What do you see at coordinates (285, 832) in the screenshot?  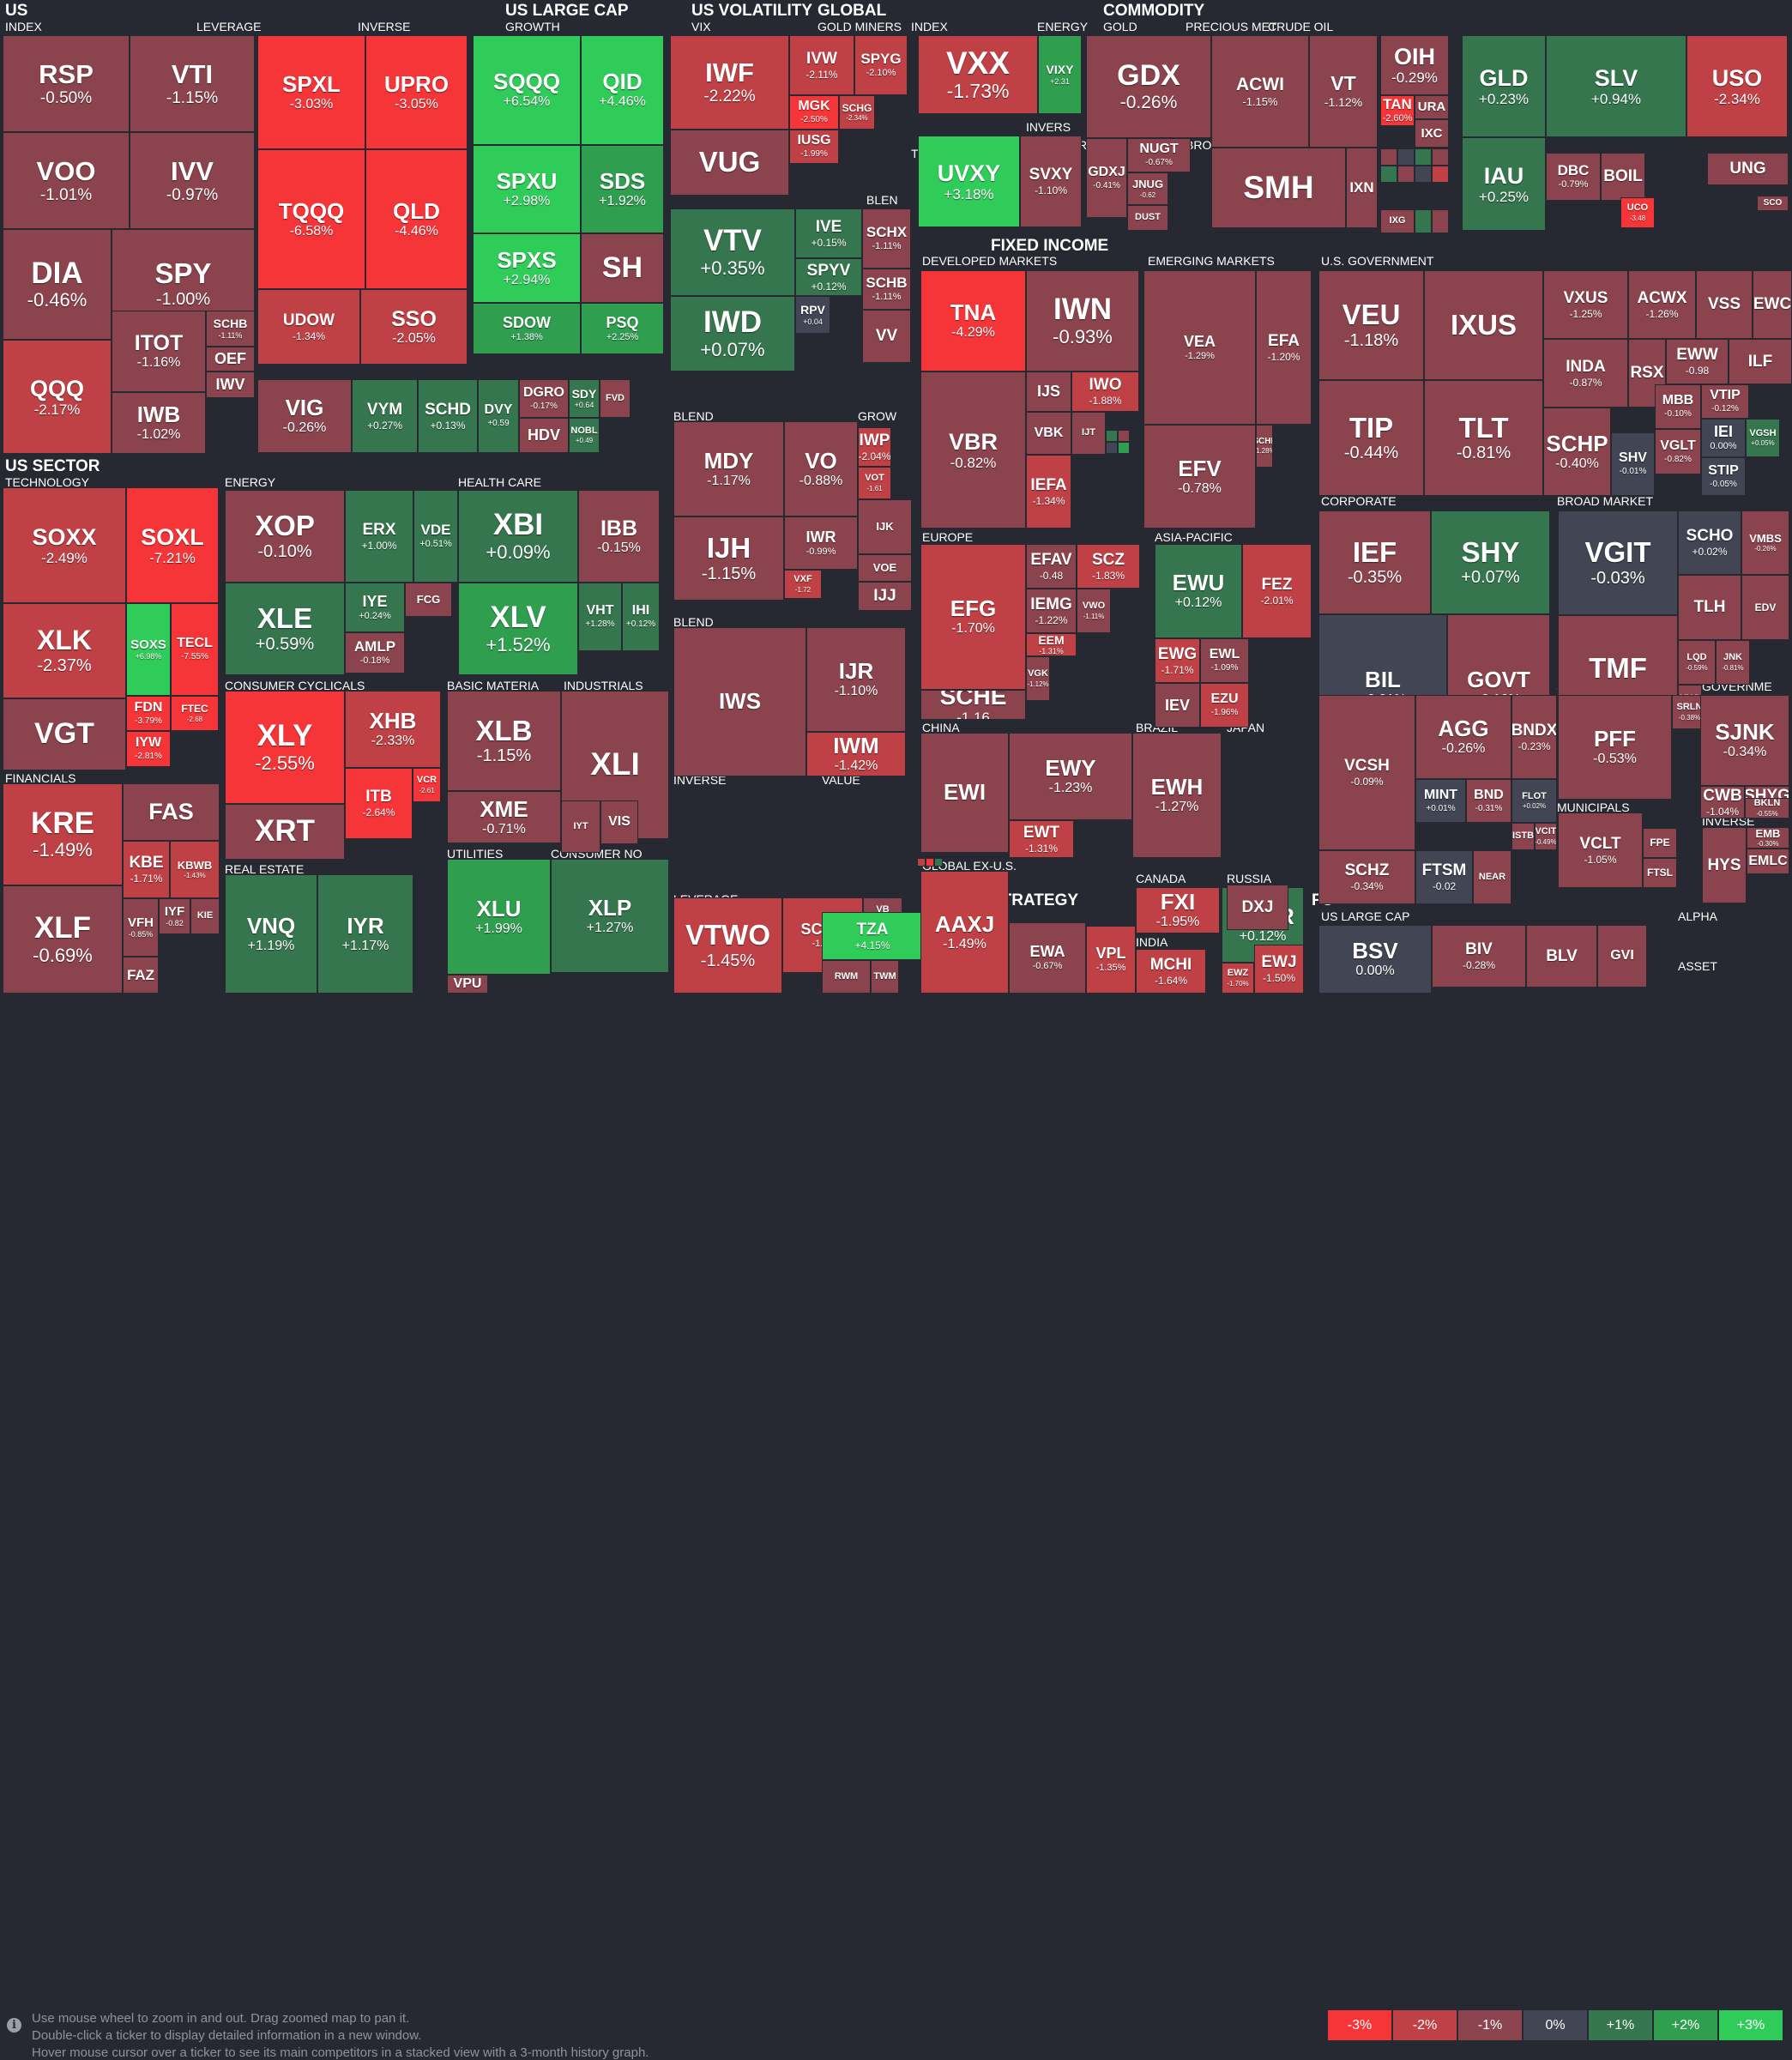 I see `etf-tile-xrt: XRT` at bounding box center [285, 832].